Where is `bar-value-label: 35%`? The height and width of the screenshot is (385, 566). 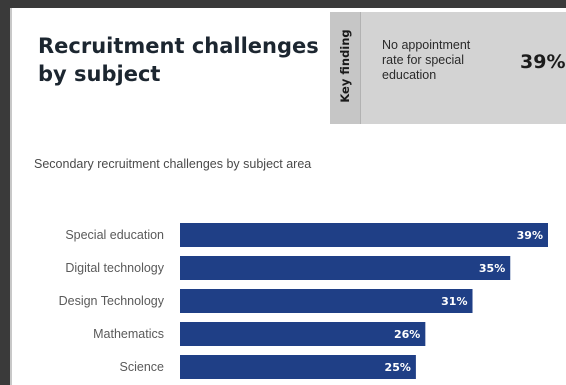
bar-value-label: 35% is located at coordinates (492, 268).